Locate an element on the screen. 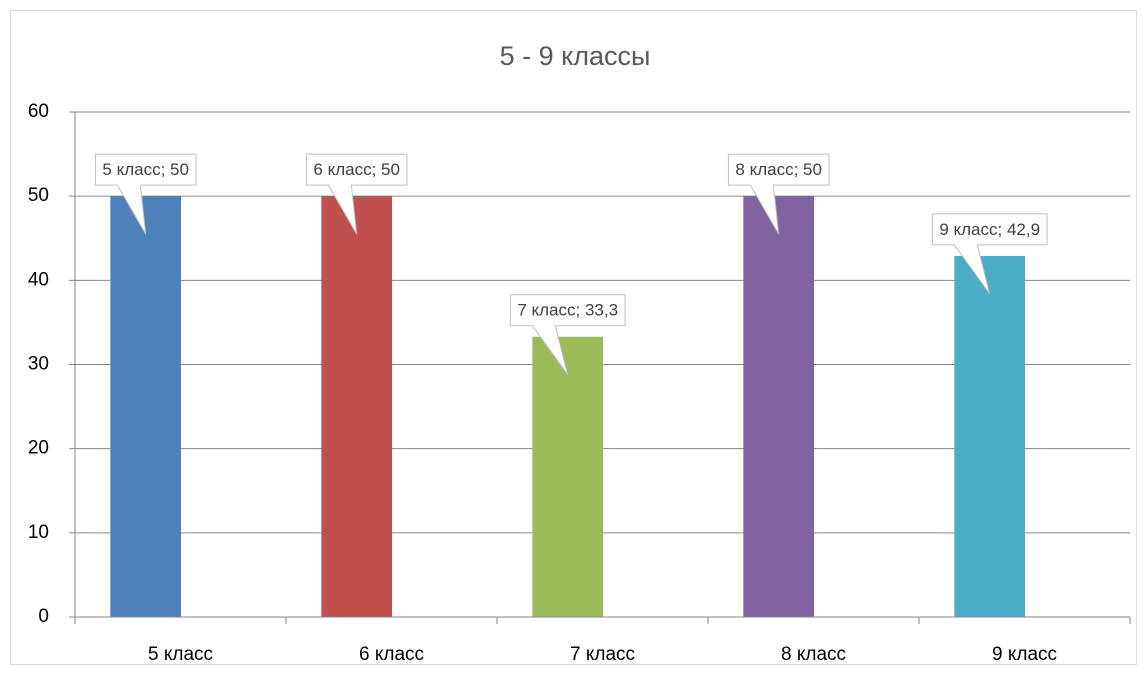 This screenshot has height=675, width=1147. data-label: 6 класс; 50 is located at coordinates (356, 169).